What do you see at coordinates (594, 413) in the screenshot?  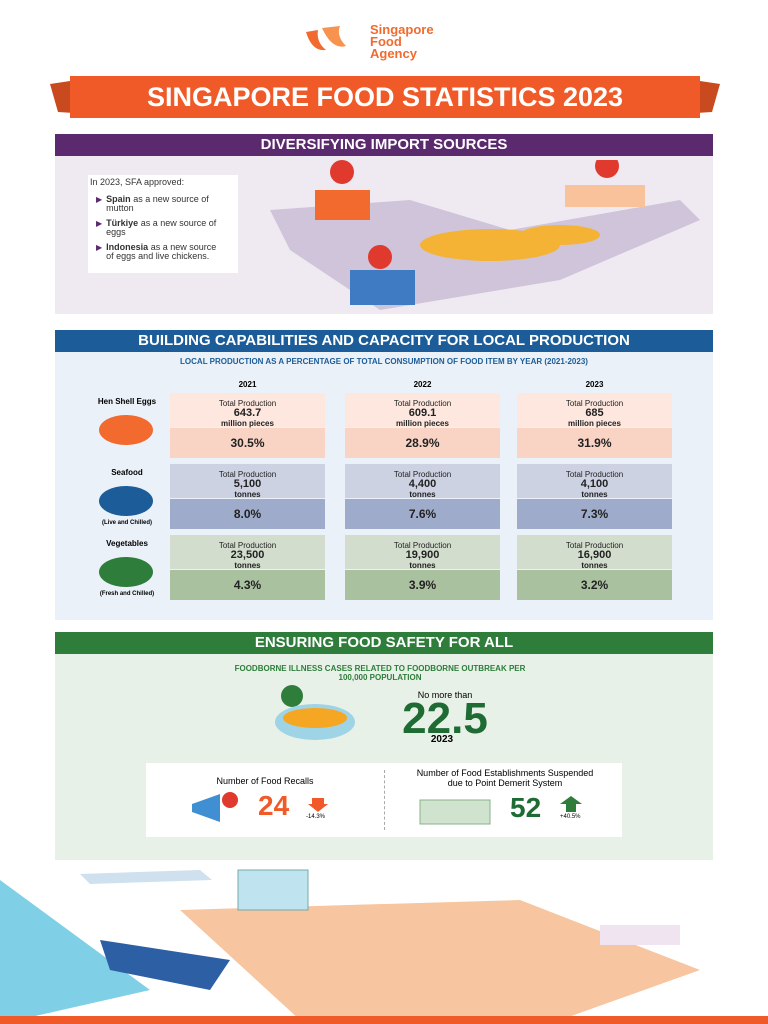 I see `production-value: 685` at bounding box center [594, 413].